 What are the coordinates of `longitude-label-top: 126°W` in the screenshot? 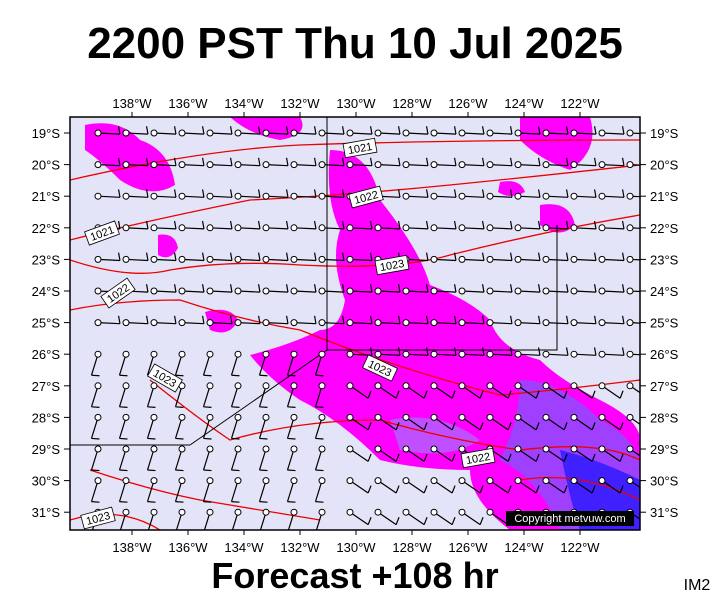 It's located at (468, 103).